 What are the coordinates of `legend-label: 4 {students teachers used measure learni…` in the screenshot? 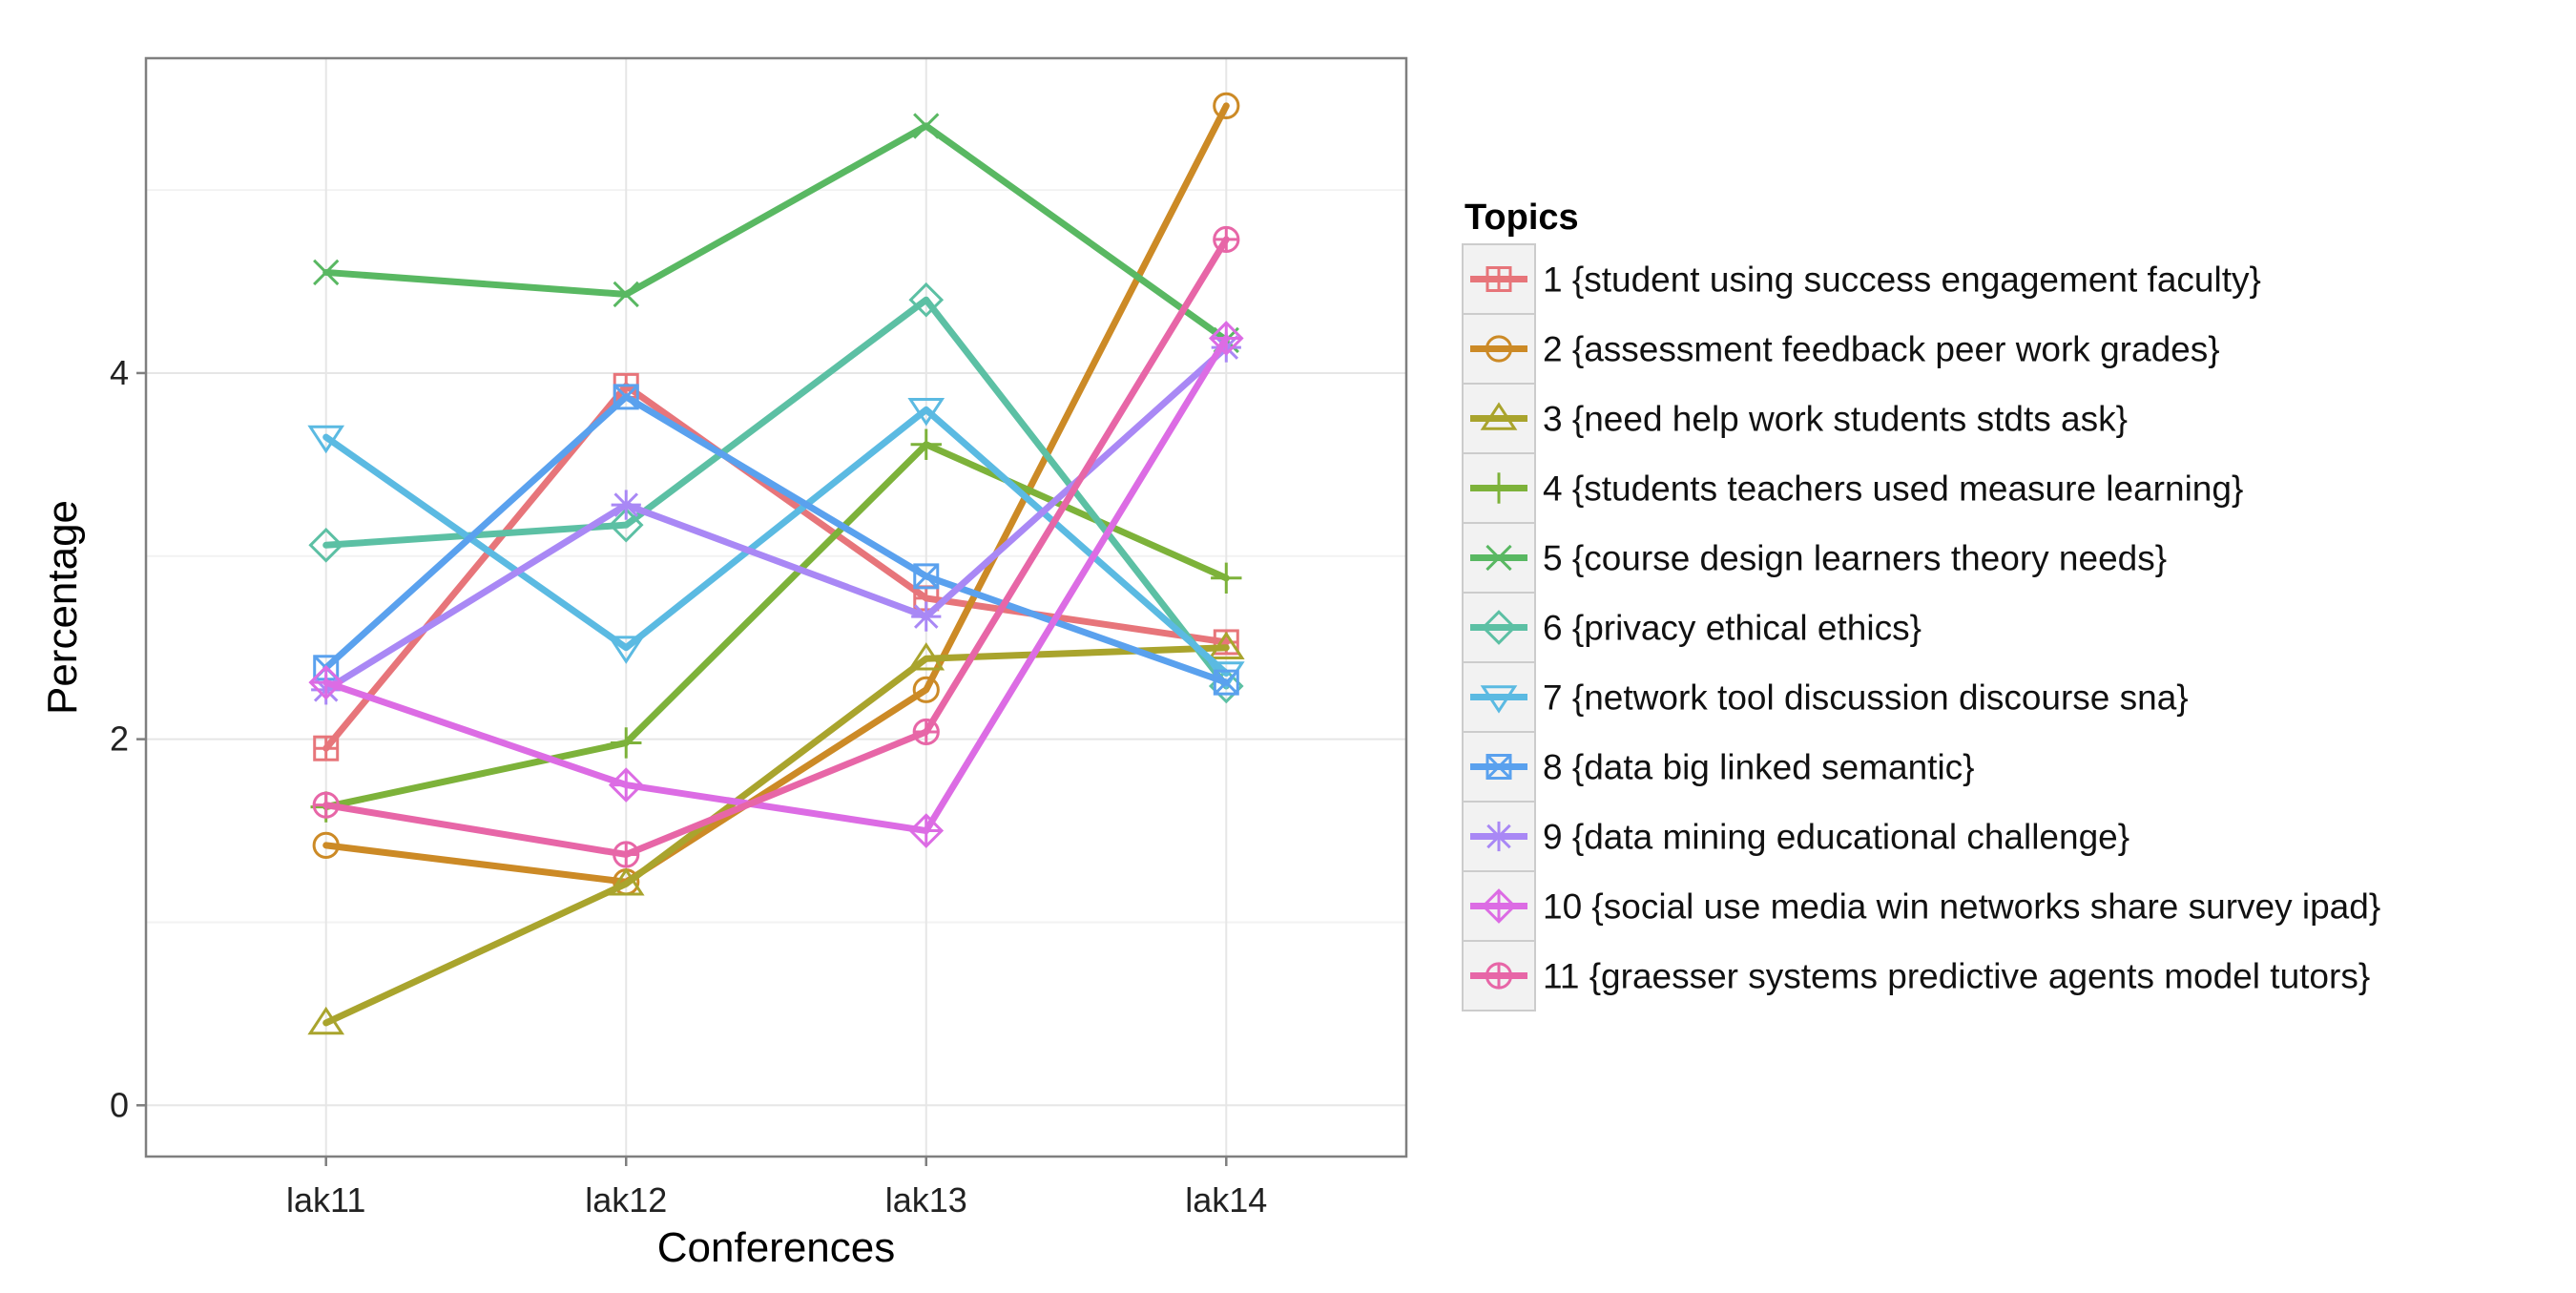 It's located at (1893, 489).